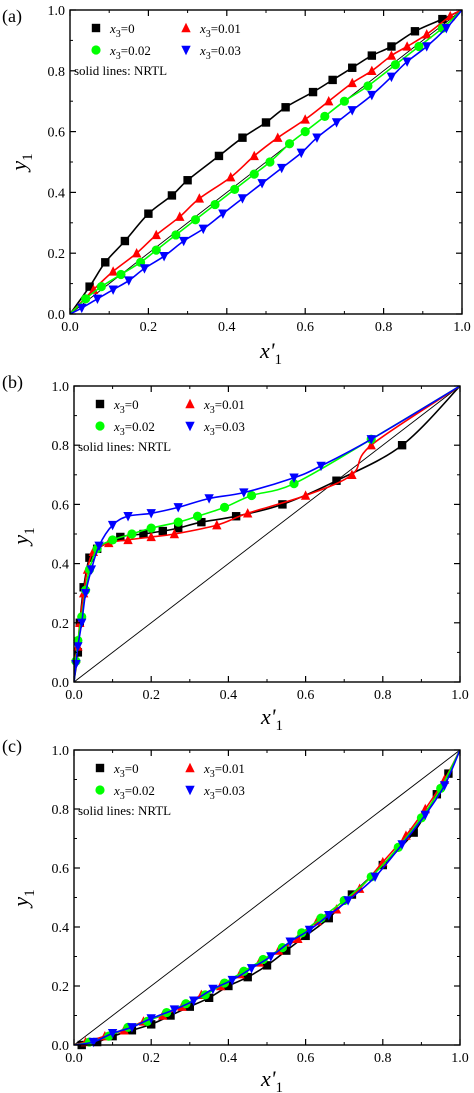 Image resolution: width=474 pixels, height=1093 pixels. What do you see at coordinates (130, 52) in the screenshot?
I see `legend-entry: x3=0.02` at bounding box center [130, 52].